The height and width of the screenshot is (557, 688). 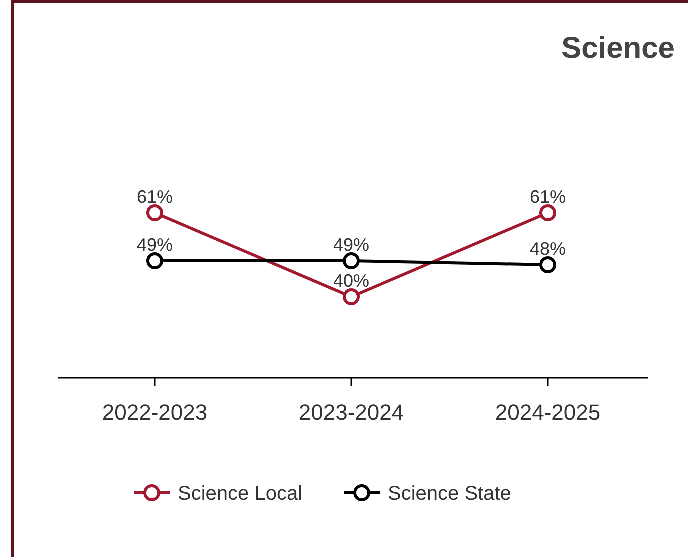 I want to click on legend-label: Science State, so click(x=450, y=494).